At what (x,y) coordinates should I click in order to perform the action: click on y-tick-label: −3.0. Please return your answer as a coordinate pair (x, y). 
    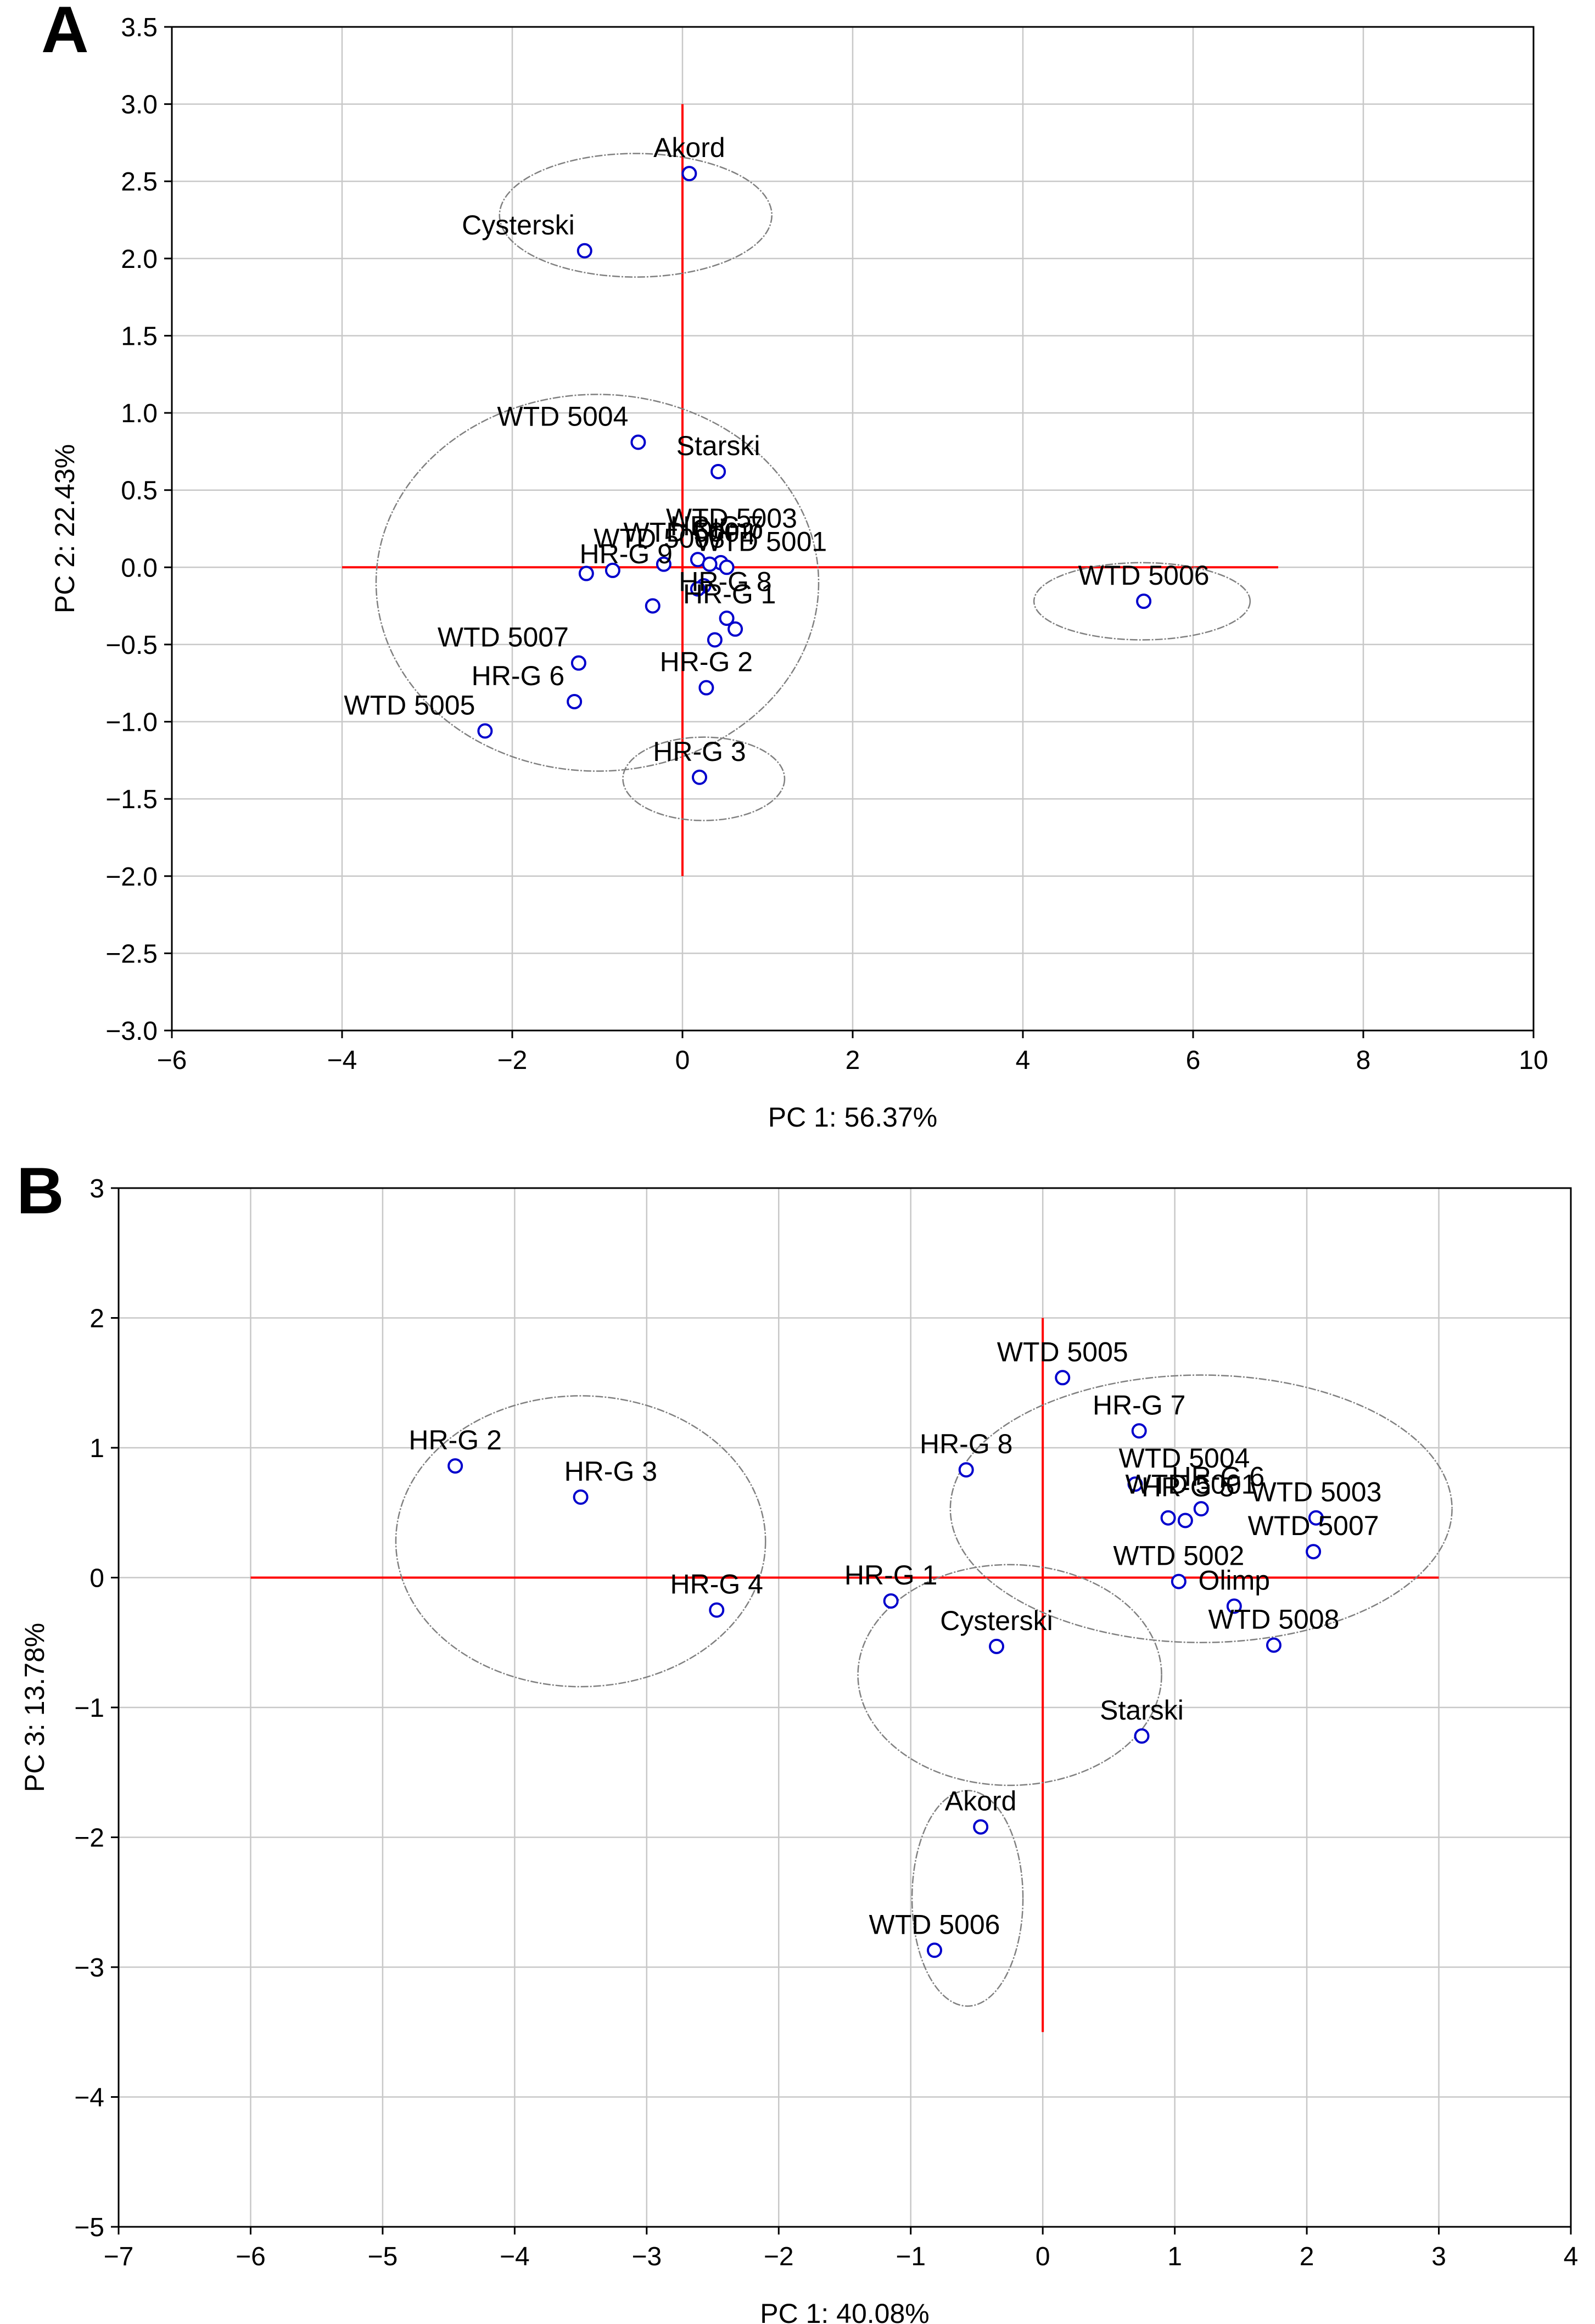
    Looking at the image, I should click on (131, 1031).